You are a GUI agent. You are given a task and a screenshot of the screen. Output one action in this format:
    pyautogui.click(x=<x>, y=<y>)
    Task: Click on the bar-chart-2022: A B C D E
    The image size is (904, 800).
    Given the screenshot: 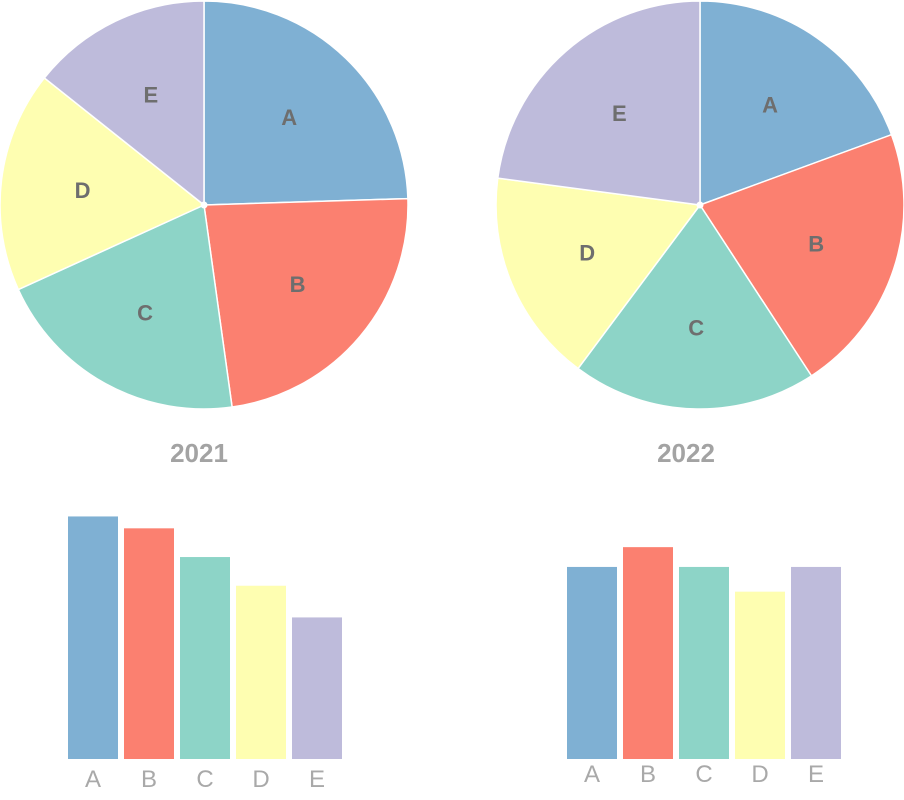 What is the action you would take?
    pyautogui.click(x=704, y=667)
    